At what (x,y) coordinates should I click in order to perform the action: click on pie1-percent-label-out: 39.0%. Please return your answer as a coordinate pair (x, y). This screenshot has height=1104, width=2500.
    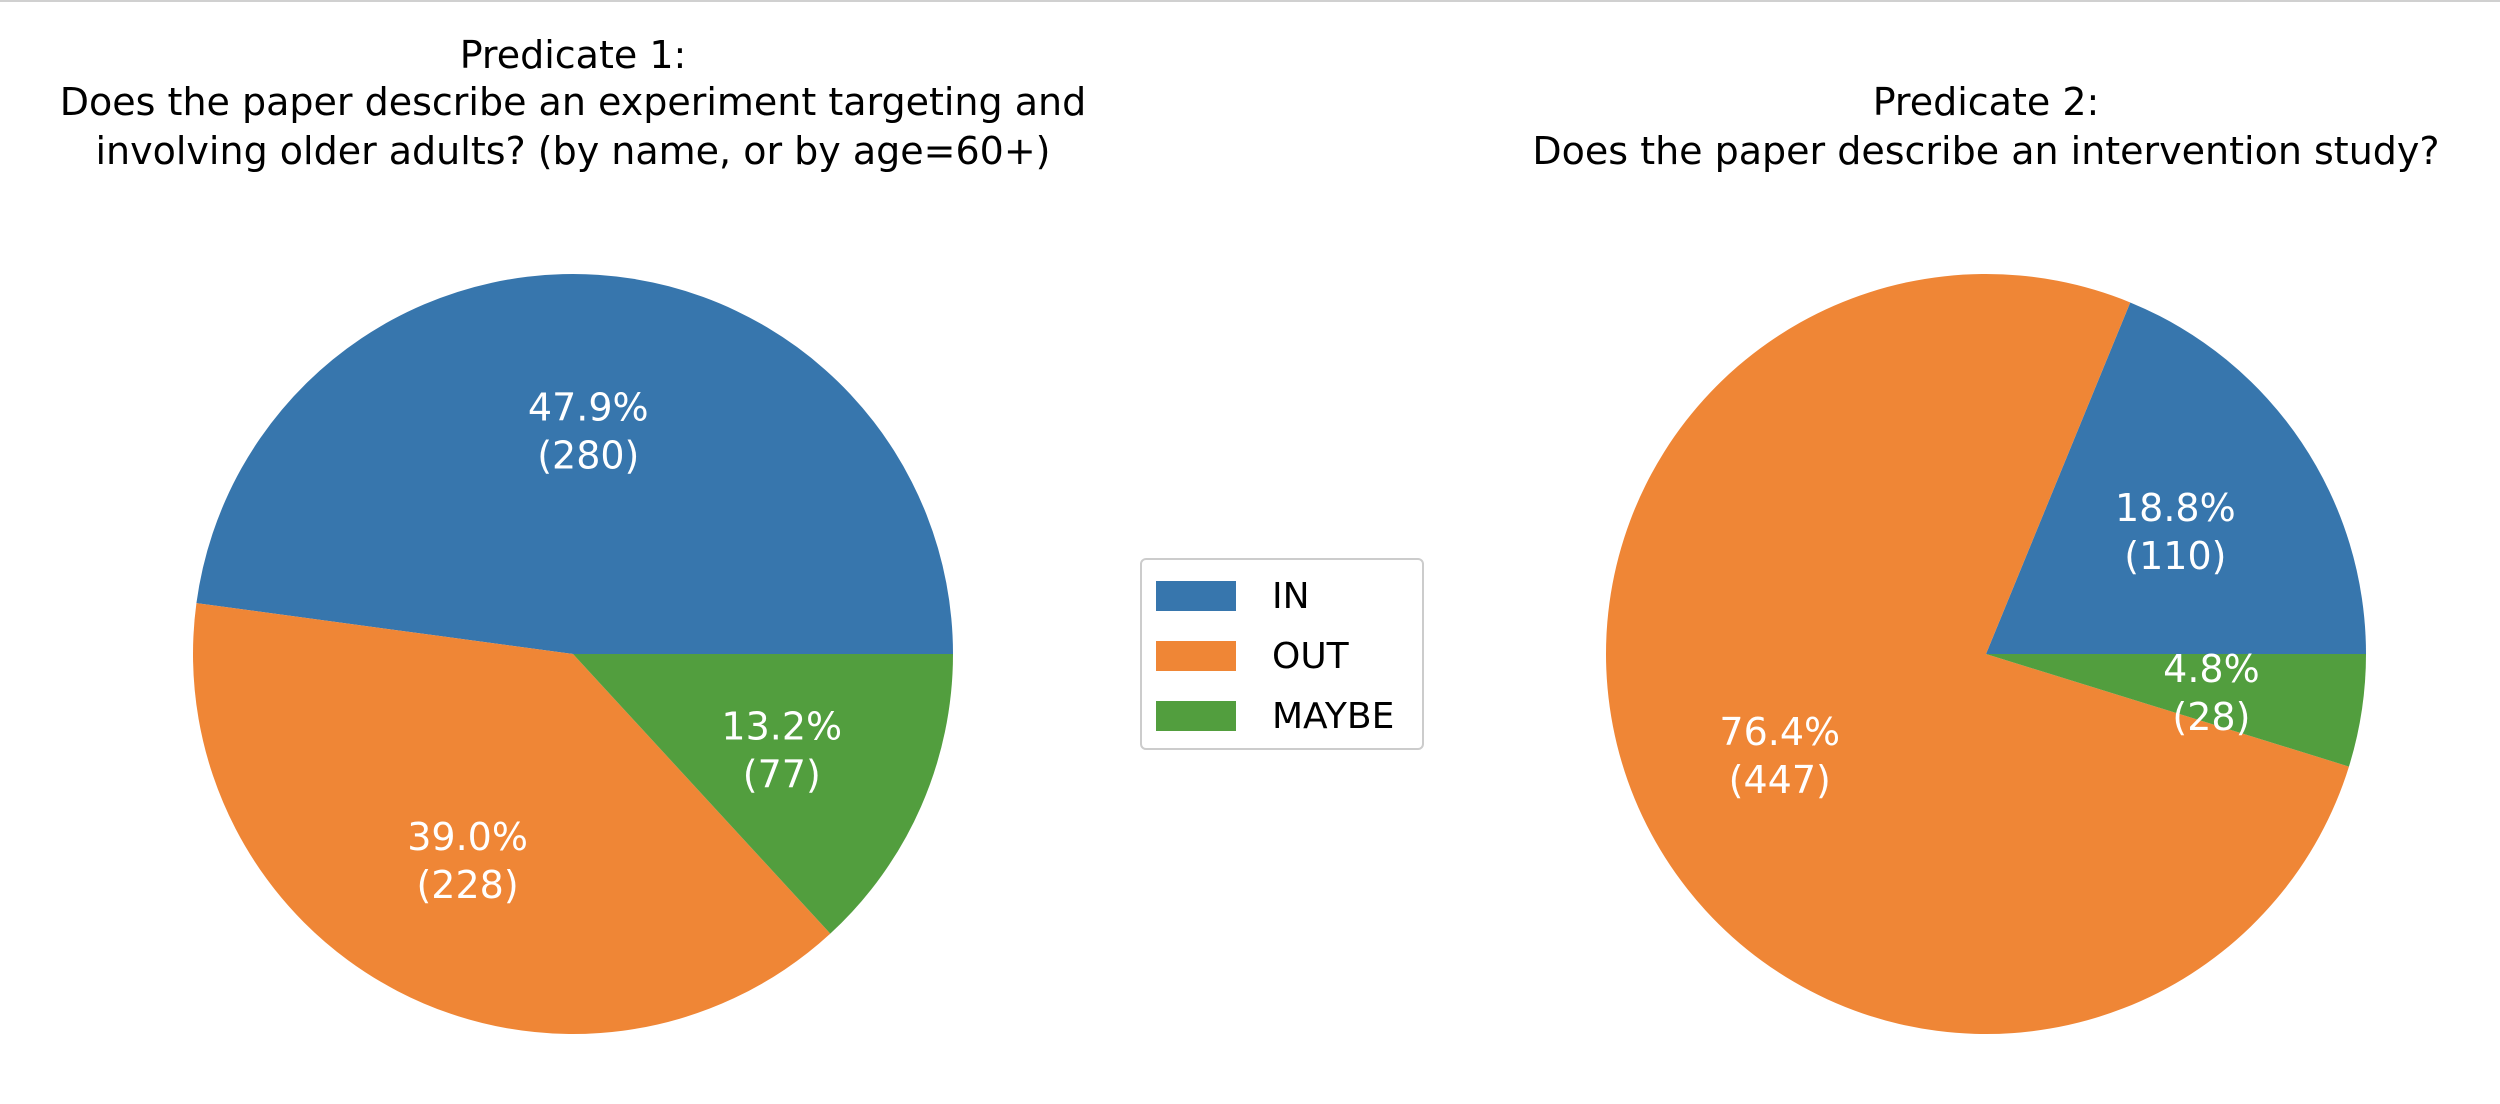
    Looking at the image, I should click on (467, 837).